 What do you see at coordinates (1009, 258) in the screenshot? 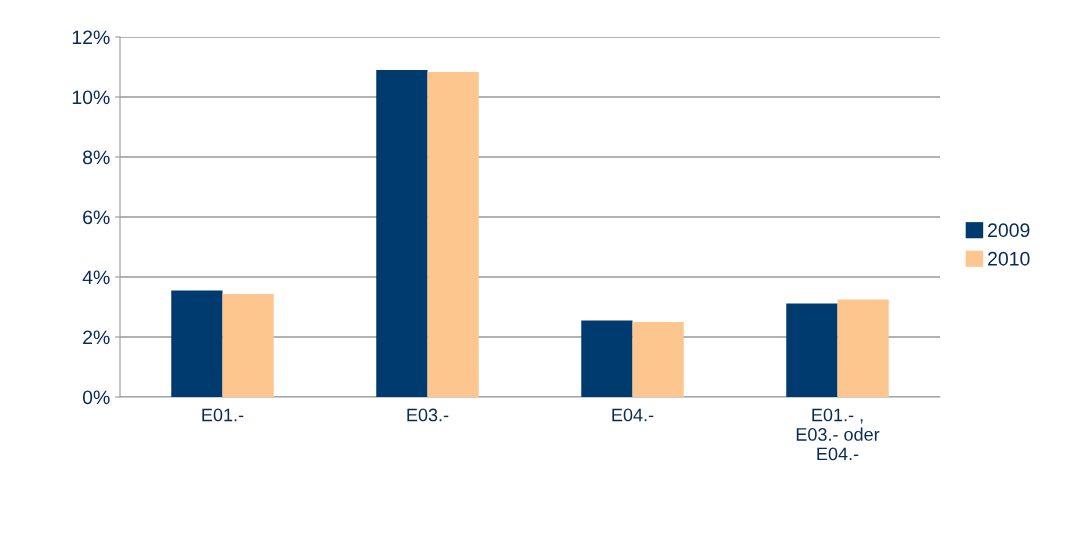
I see `legend-label: 2010` at bounding box center [1009, 258].